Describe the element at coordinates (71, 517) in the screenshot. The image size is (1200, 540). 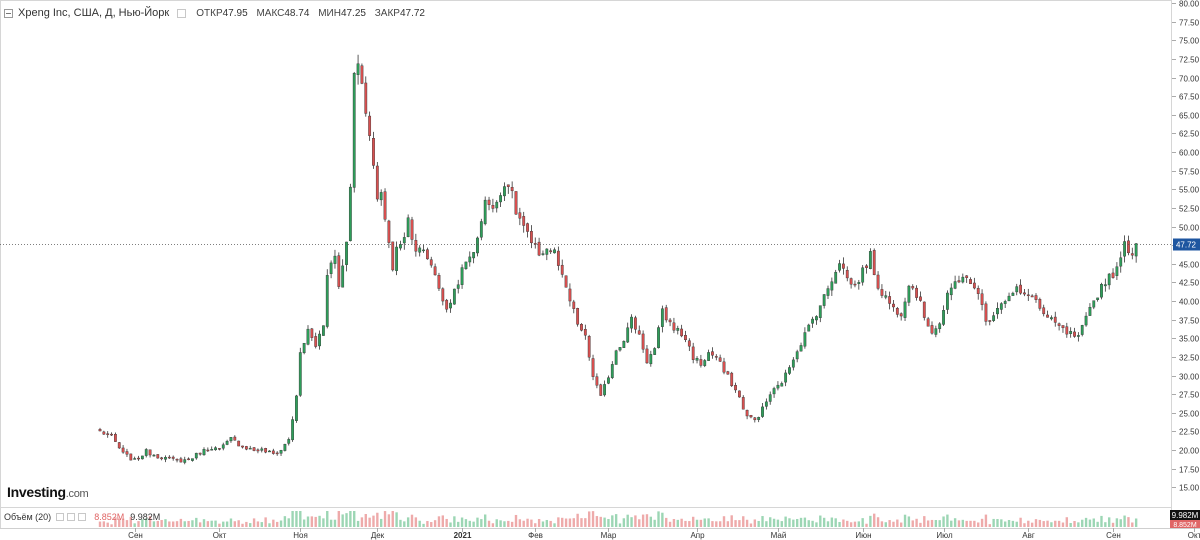
I see `volume-settings-icon` at that location.